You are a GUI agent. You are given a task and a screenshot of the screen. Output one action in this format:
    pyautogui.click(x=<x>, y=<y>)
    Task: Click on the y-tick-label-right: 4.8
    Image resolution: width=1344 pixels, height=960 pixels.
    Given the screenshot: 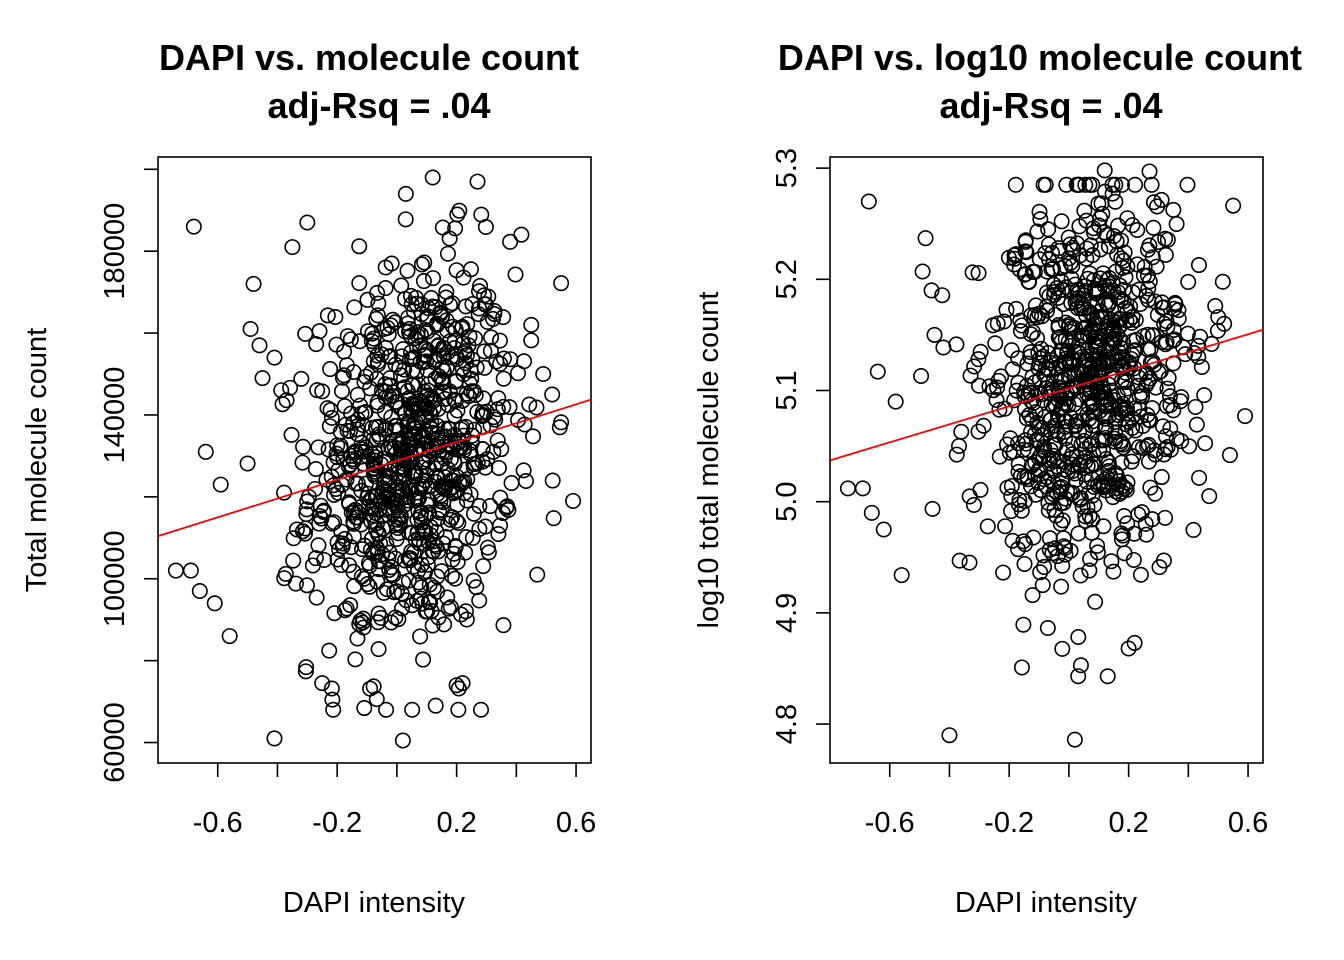 What is the action you would take?
    pyautogui.click(x=787, y=724)
    